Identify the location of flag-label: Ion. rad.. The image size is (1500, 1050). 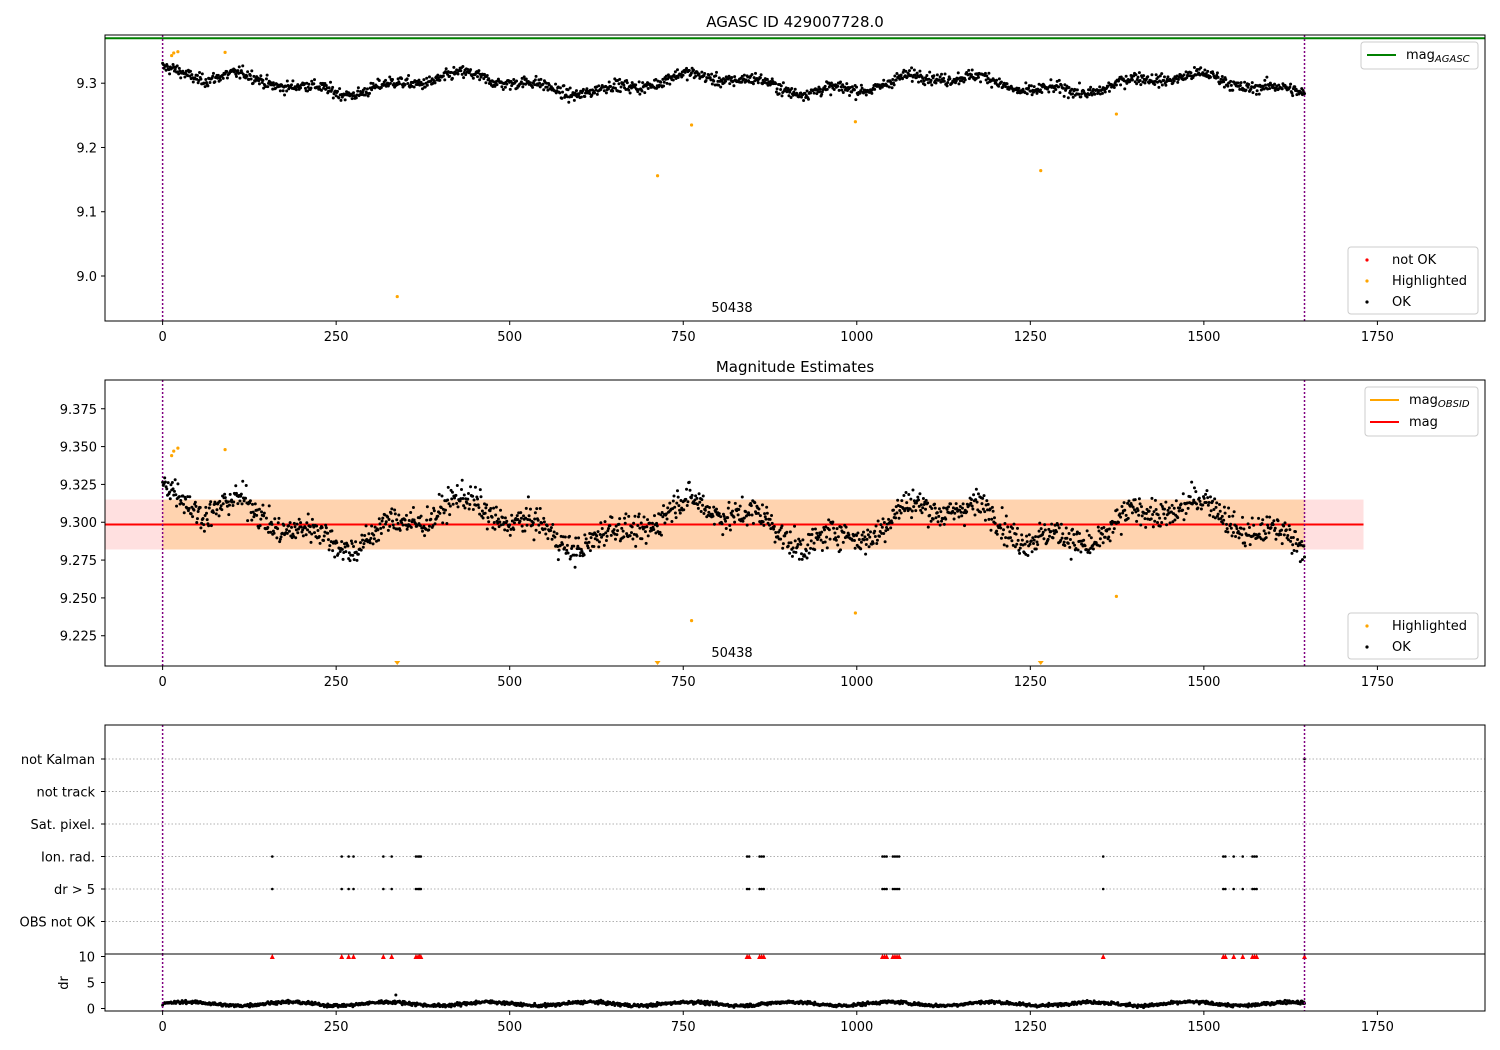
(68, 858).